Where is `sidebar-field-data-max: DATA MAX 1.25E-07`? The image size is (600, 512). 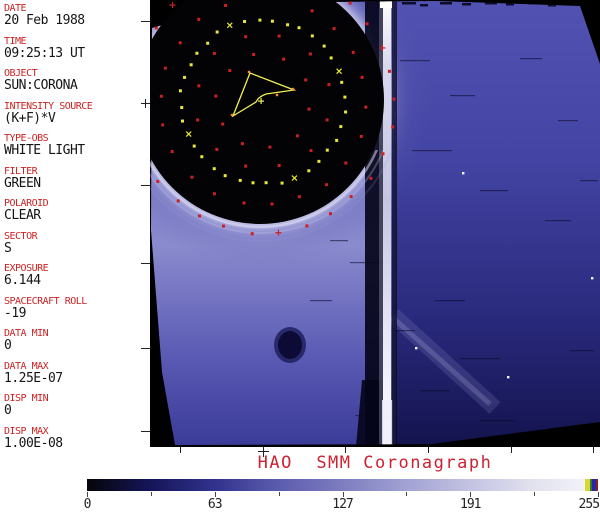 sidebar-field-data-max: DATA MAX 1.25E-07 is located at coordinates (77, 373).